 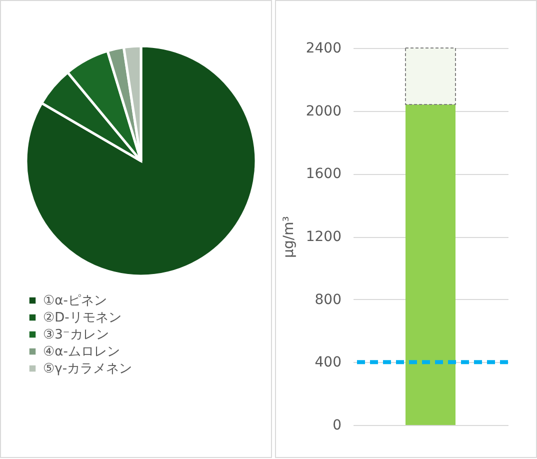 I want to click on legend-label: ④α-ムロレン, so click(x=81, y=352).